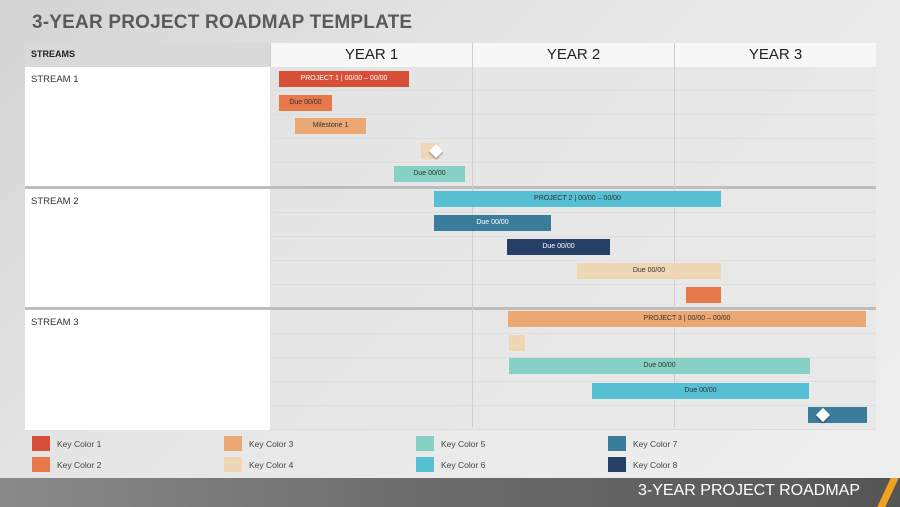 The image size is (900, 507). What do you see at coordinates (573, 55) in the screenshot?
I see `year-2-header: YEAR 2` at bounding box center [573, 55].